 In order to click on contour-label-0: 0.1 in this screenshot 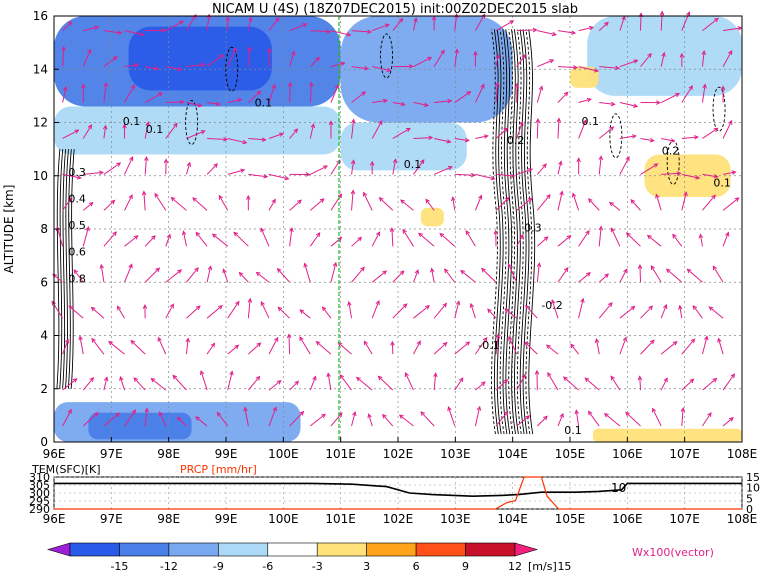, I will do `click(132, 121)`.